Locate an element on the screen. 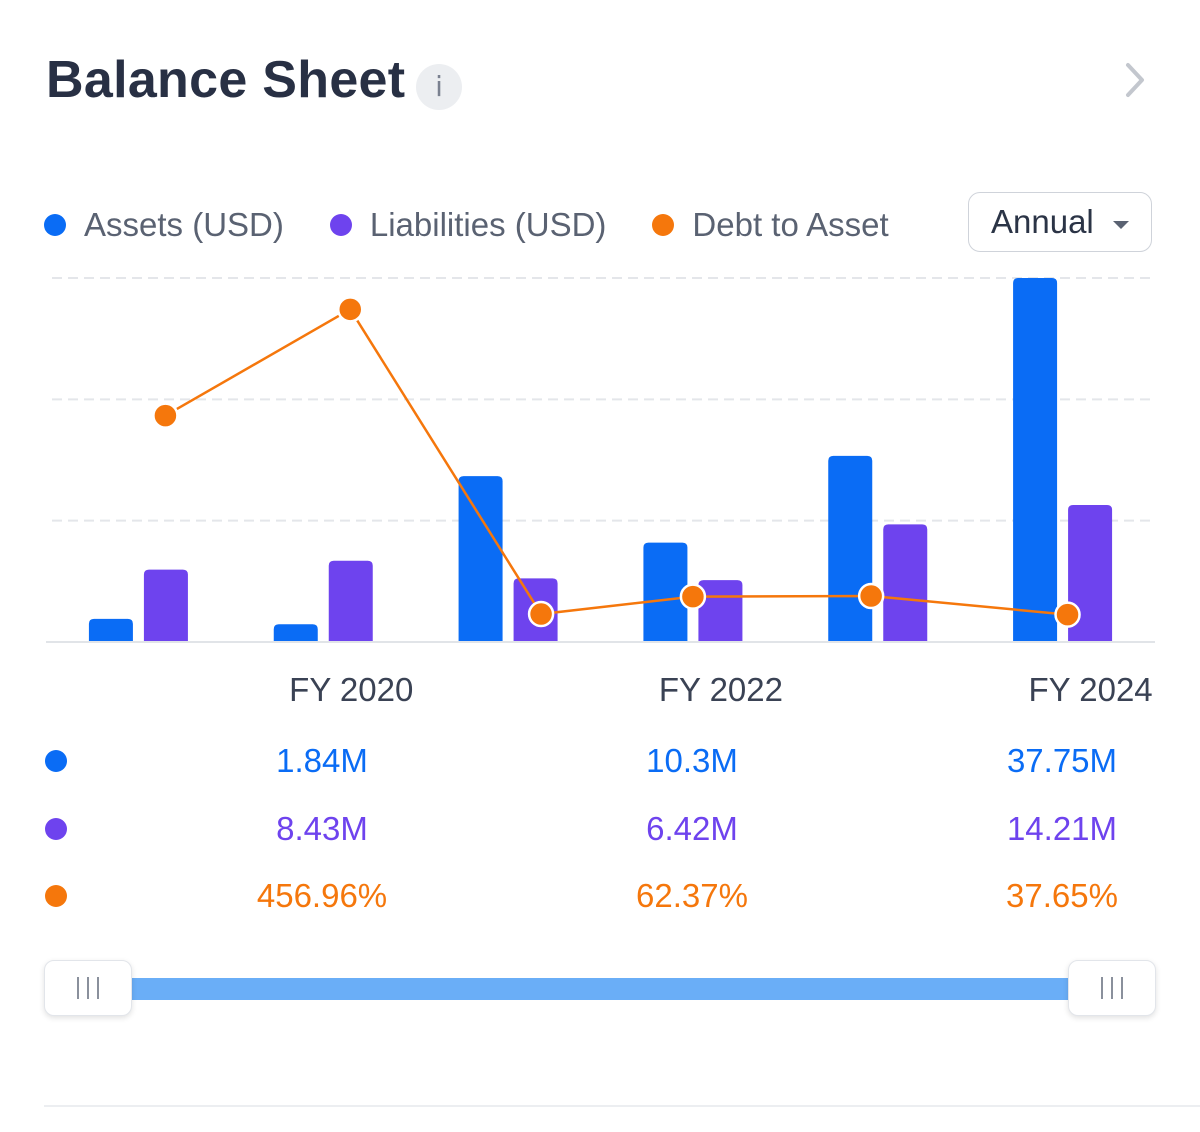 Image resolution: width=1200 pixels, height=1132 pixels. table-cell: 6.42M is located at coordinates (692, 828).